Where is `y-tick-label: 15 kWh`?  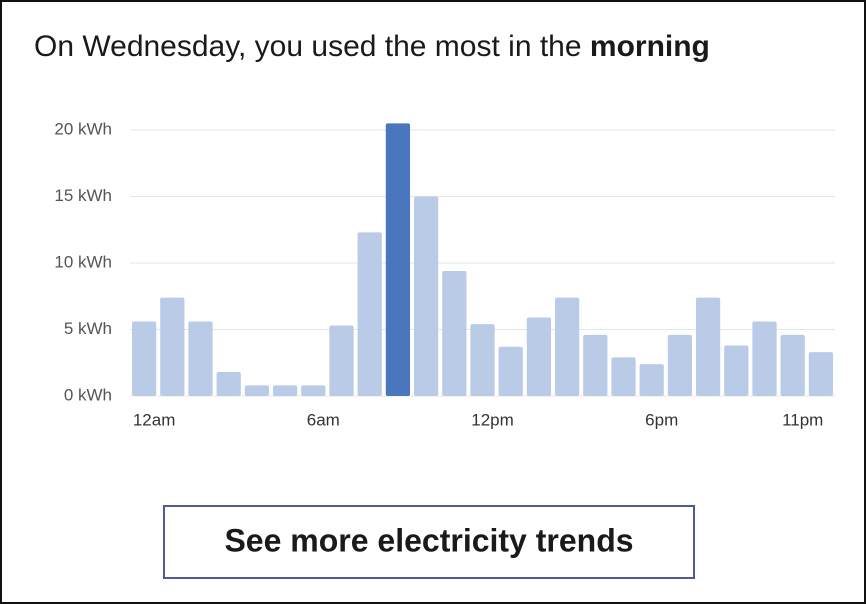 y-tick-label: 15 kWh is located at coordinates (83, 195).